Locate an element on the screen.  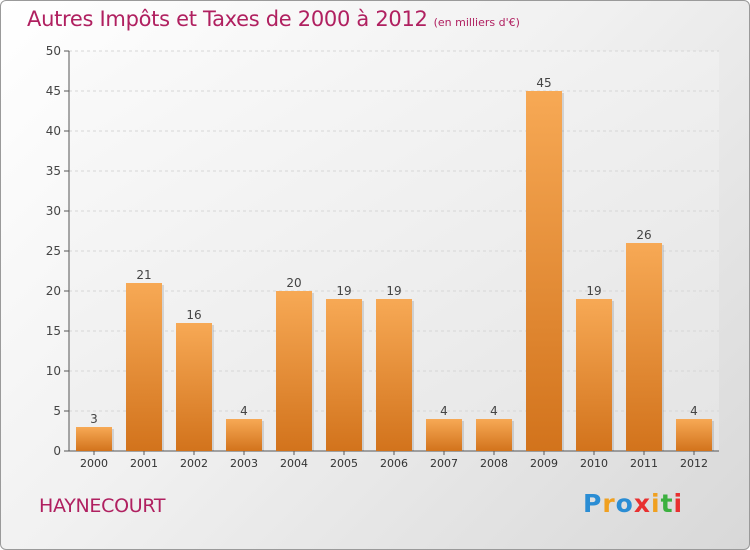
logo-letter: r is located at coordinates (609, 503).